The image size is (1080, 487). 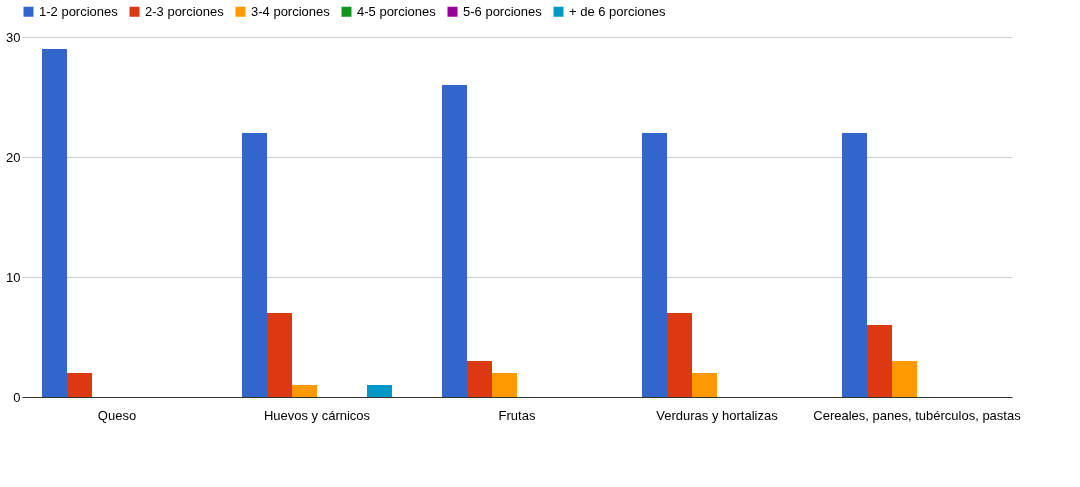 What do you see at coordinates (13, 277) in the screenshot?
I see `y-tick-label: 10` at bounding box center [13, 277].